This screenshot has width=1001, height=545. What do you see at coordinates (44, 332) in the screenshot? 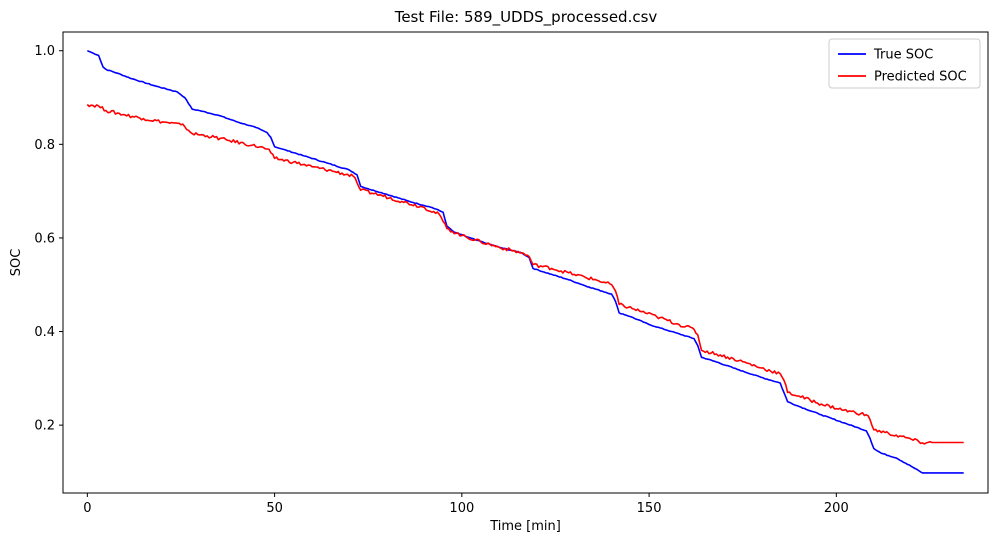
I see `y-tick-label: 0.4` at bounding box center [44, 332].